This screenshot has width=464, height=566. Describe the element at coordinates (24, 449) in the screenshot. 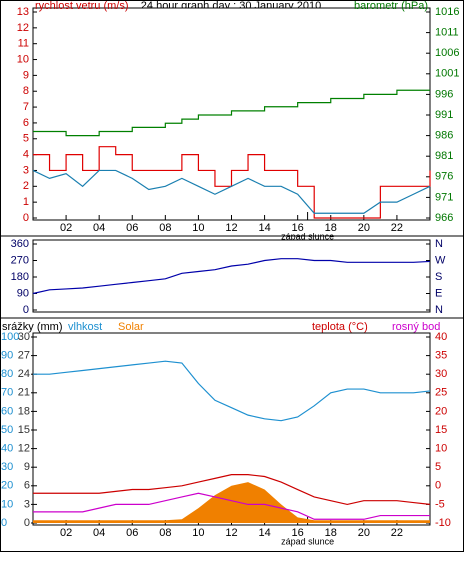

I see `y3-tick-label: 12` at that location.